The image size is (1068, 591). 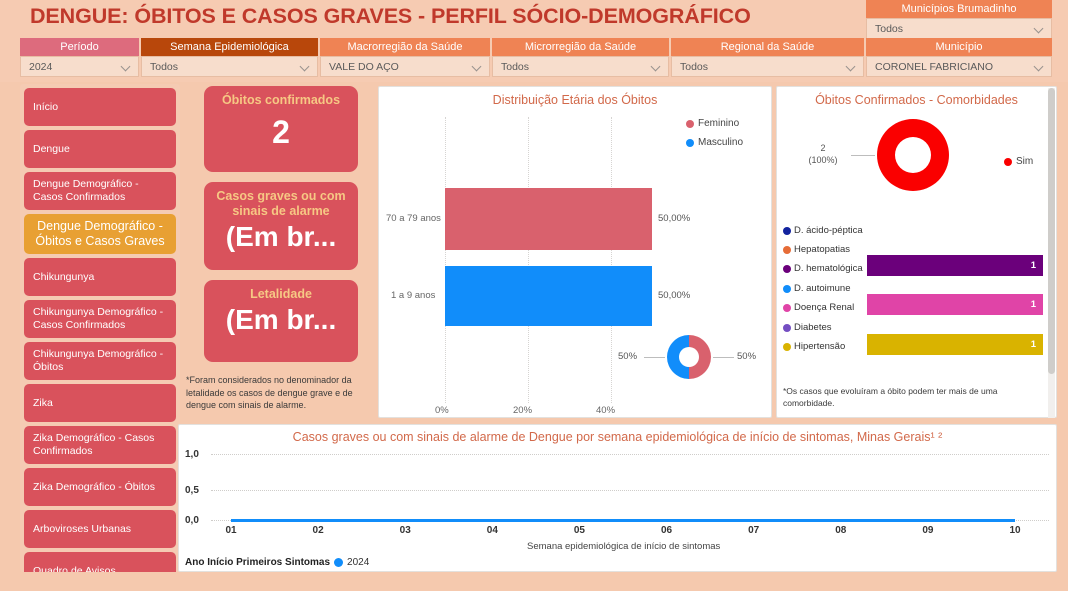 What do you see at coordinates (828, 230) in the screenshot?
I see `comorbidity-legend-label: D. ácido-péptica` at bounding box center [828, 230].